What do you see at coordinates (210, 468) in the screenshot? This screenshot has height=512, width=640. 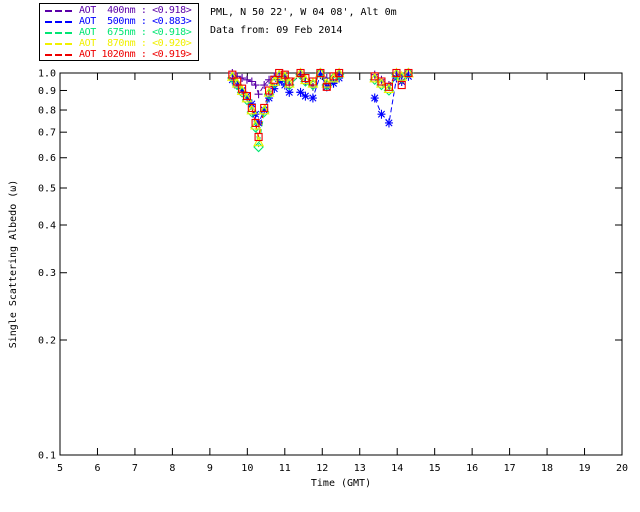 I see `x-tick-label: 9` at bounding box center [210, 468].